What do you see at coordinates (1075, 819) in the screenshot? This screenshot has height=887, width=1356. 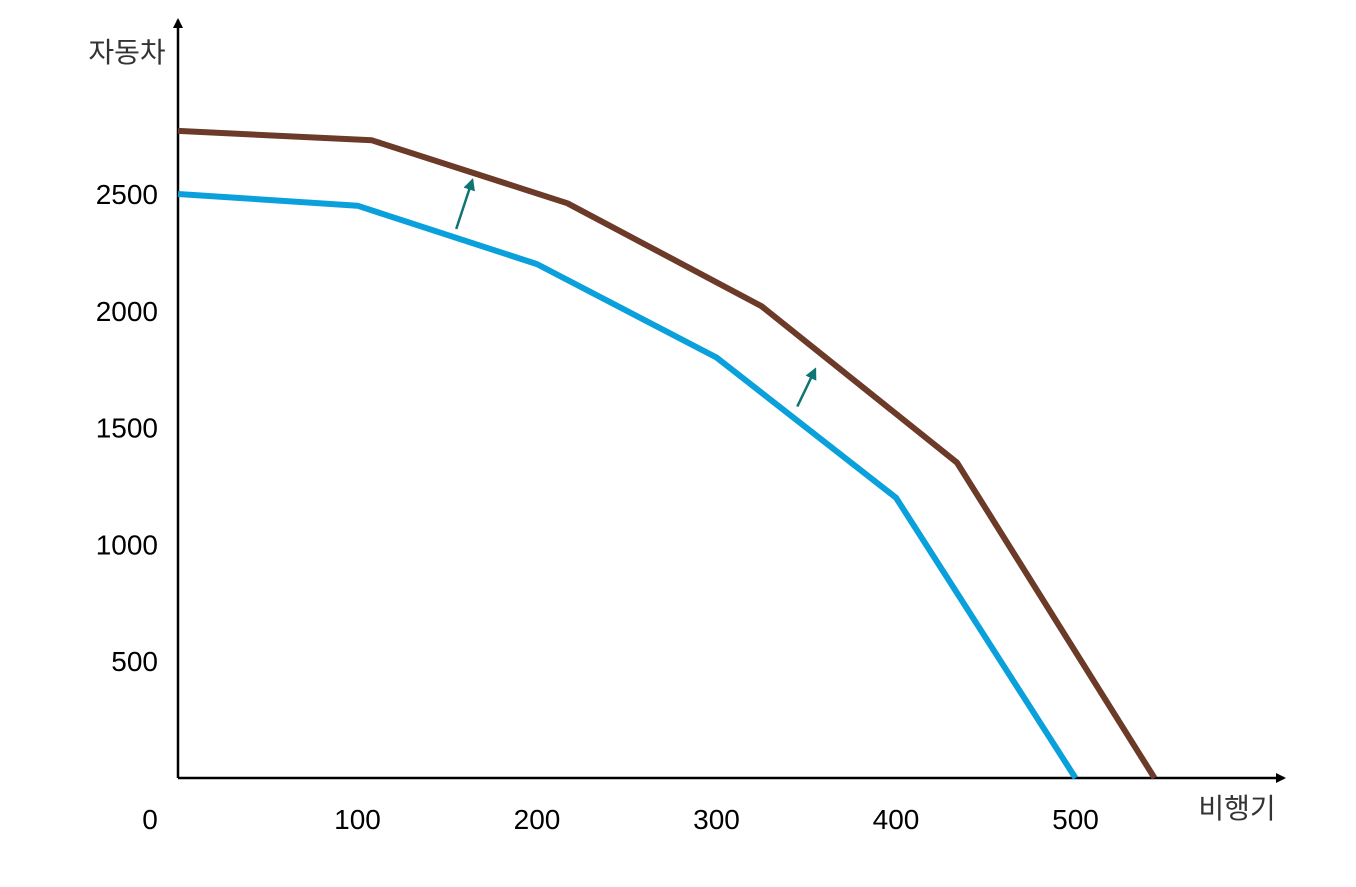 I see `x-tick-label: 500` at bounding box center [1075, 819].